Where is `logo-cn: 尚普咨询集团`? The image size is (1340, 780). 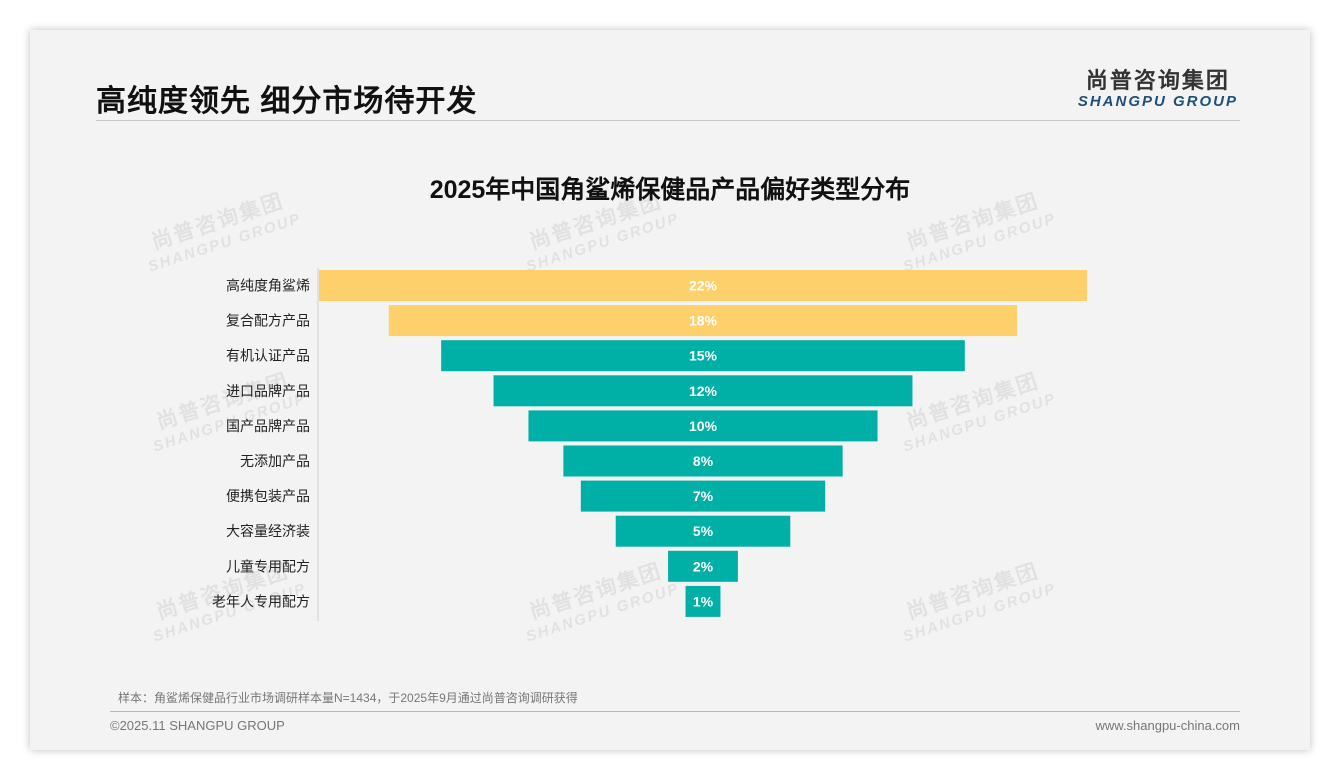 logo-cn: 尚普咨询集团 is located at coordinates (1157, 80).